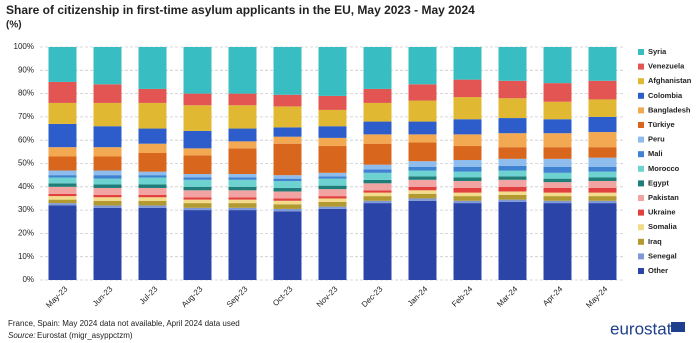 This screenshot has height=343, width=700. Describe the element at coordinates (26, 163) in the screenshot. I see `y-tick-label: 50%` at that location.